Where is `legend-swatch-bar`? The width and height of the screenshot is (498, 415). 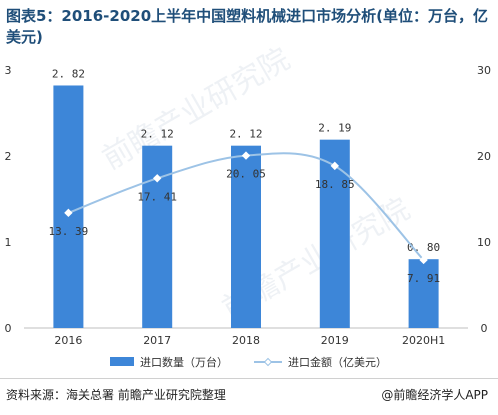
legend-swatch-bar is located at coordinates (122, 361).